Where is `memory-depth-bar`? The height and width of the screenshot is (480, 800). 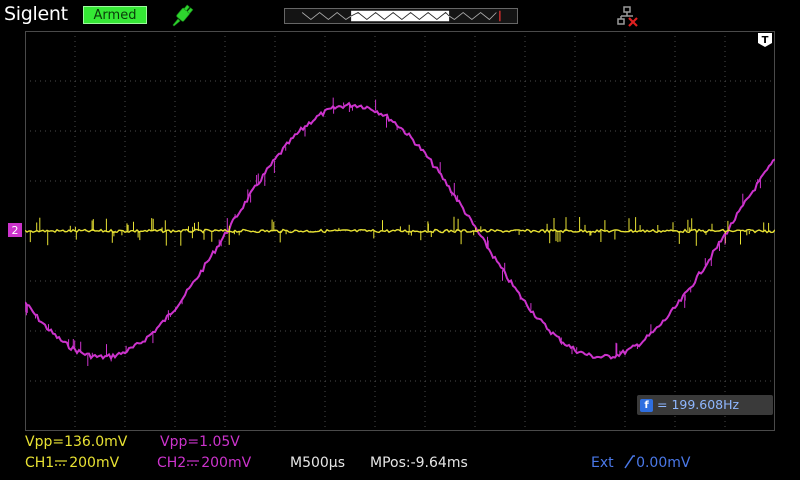
memory-depth-bar is located at coordinates (401, 16).